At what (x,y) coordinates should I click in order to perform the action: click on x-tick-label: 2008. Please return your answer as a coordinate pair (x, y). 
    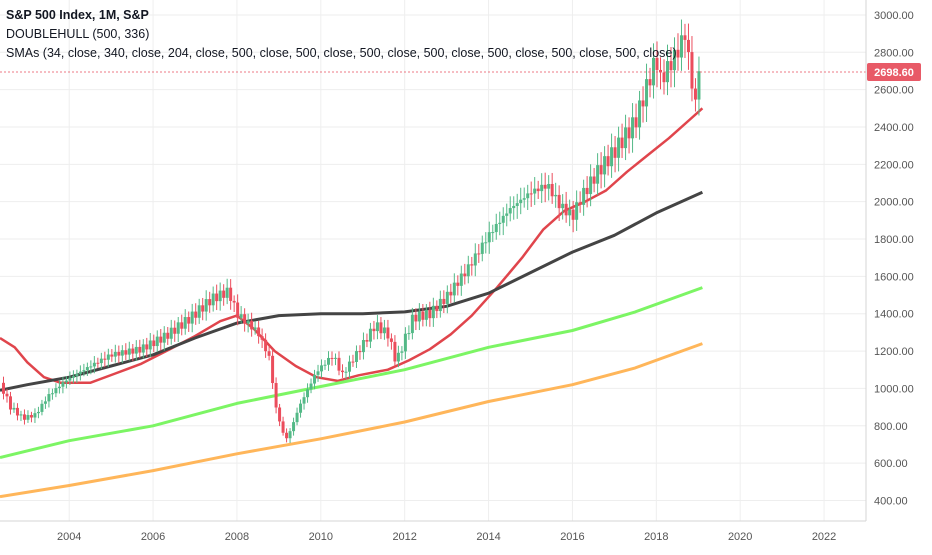
    Looking at the image, I should click on (237, 537).